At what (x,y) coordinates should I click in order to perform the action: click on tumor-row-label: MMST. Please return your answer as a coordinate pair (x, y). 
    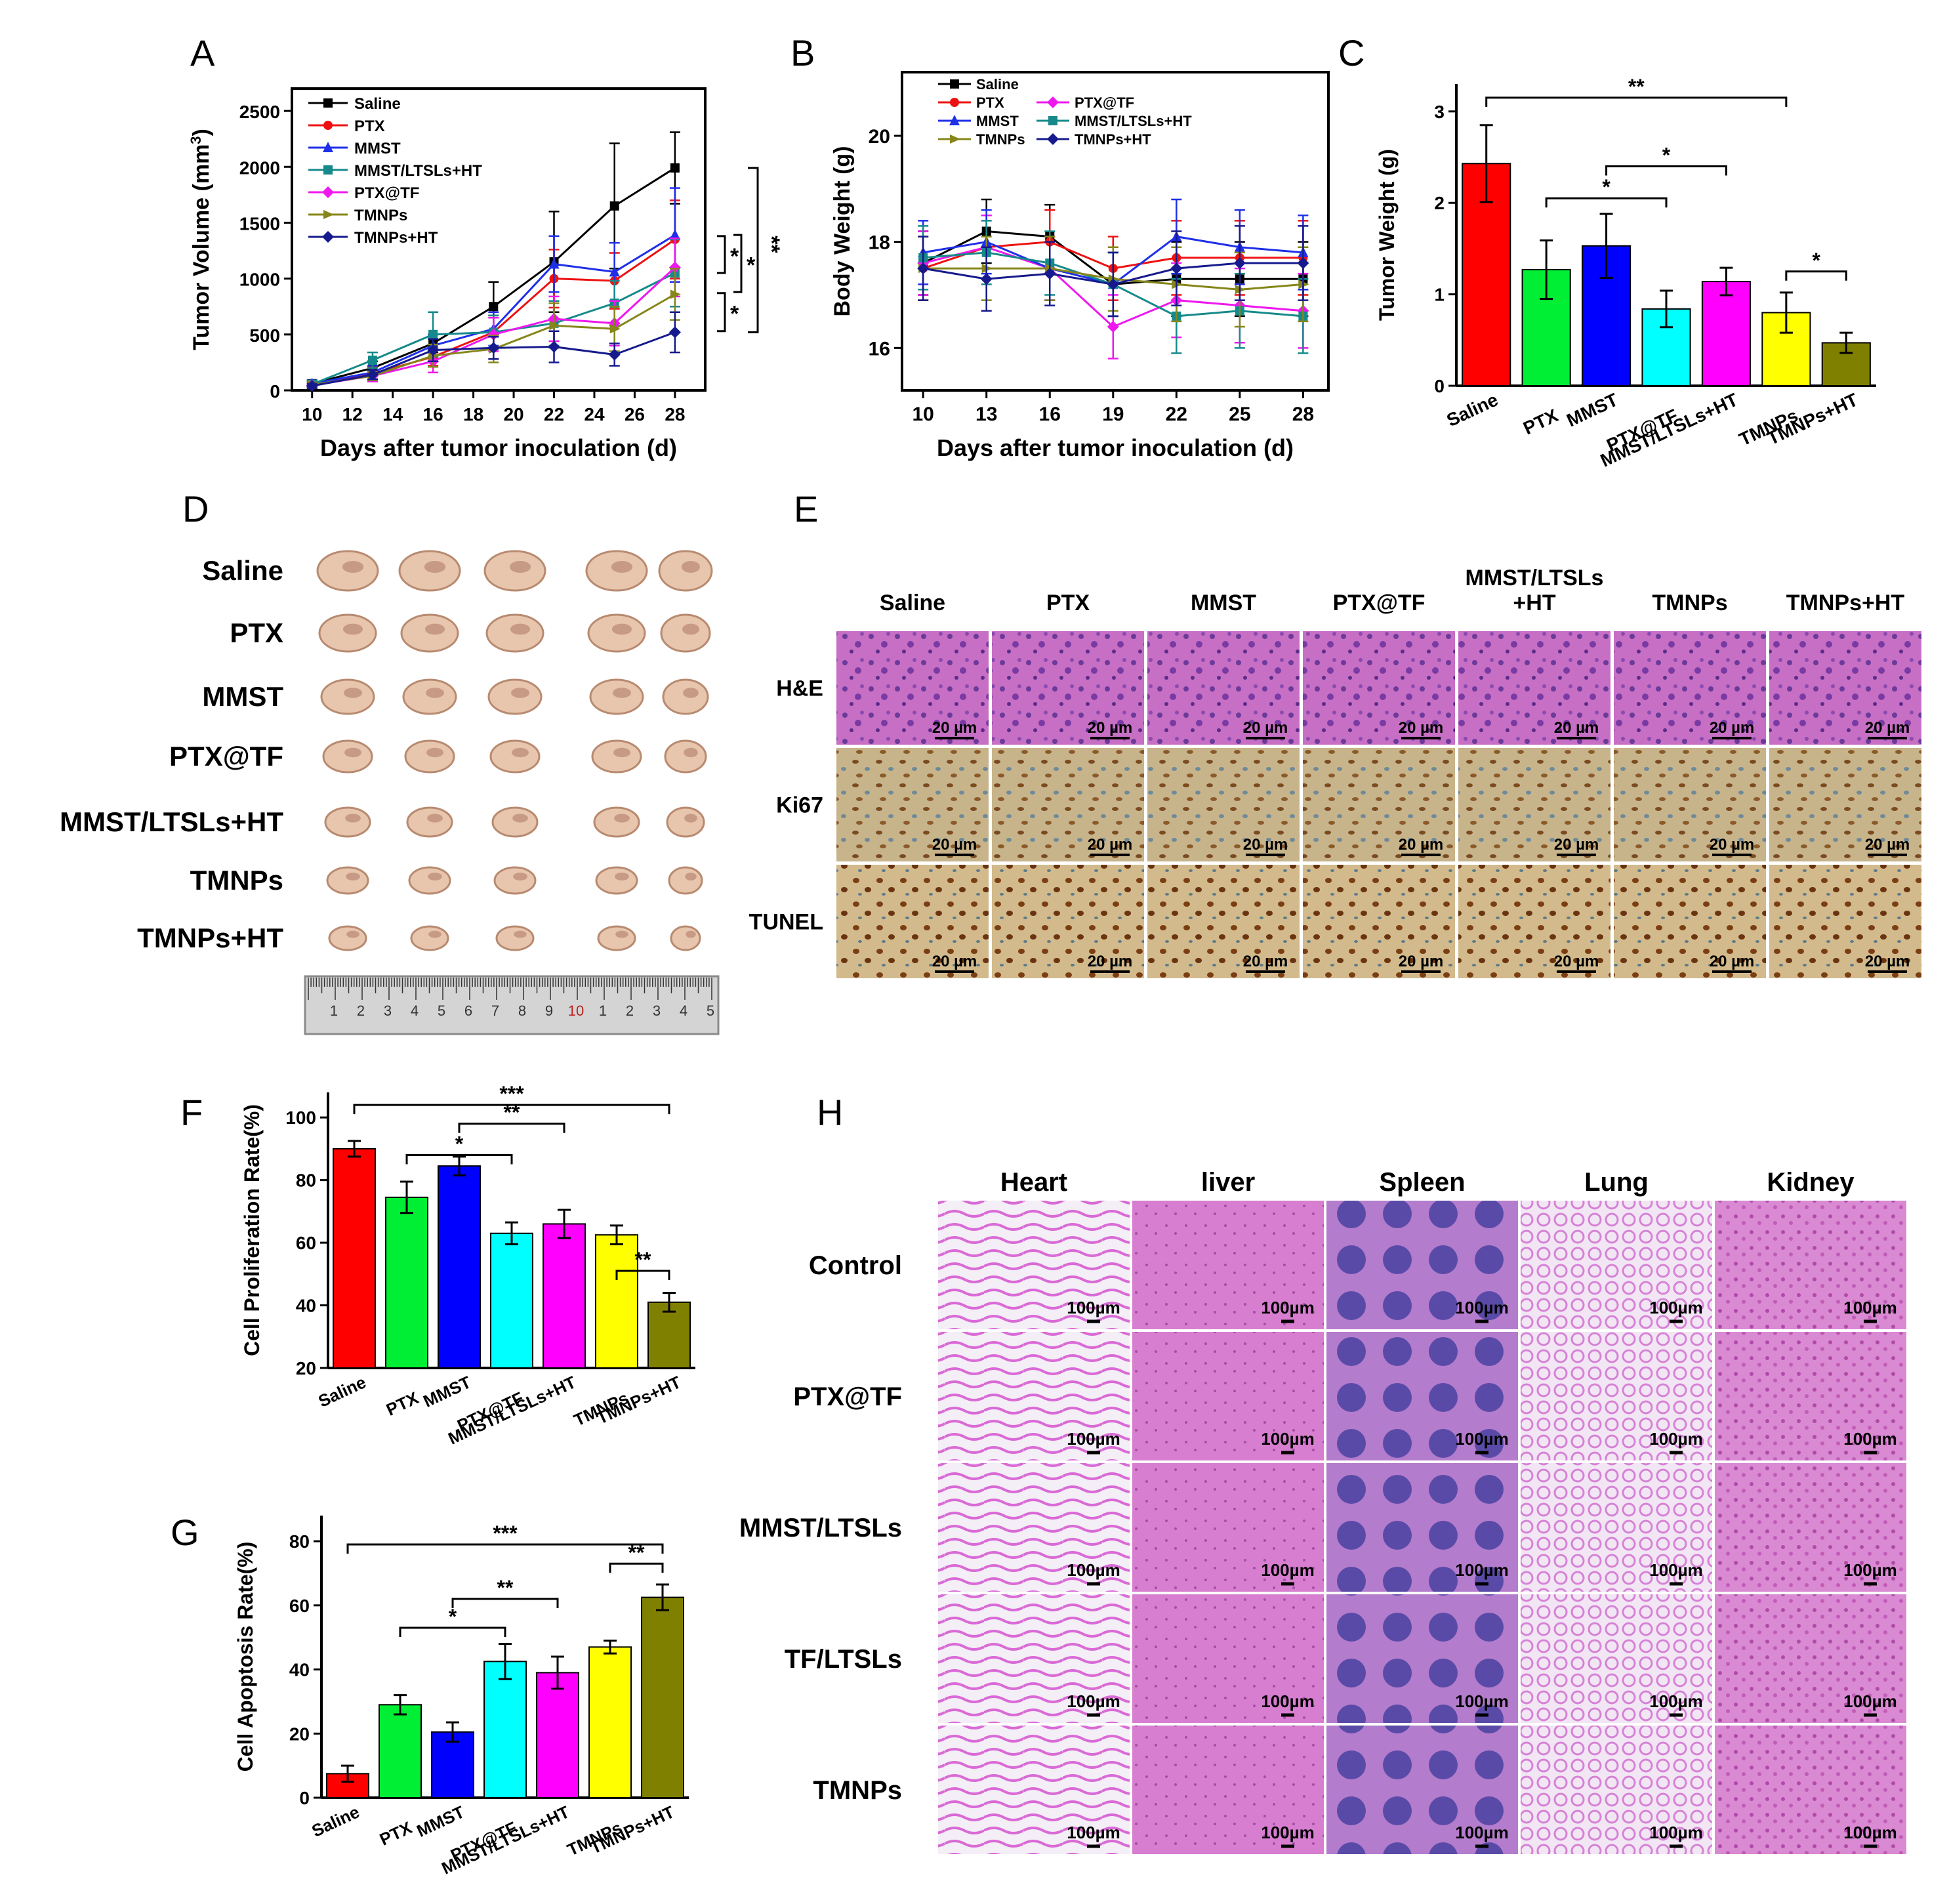
    Looking at the image, I should click on (243, 696).